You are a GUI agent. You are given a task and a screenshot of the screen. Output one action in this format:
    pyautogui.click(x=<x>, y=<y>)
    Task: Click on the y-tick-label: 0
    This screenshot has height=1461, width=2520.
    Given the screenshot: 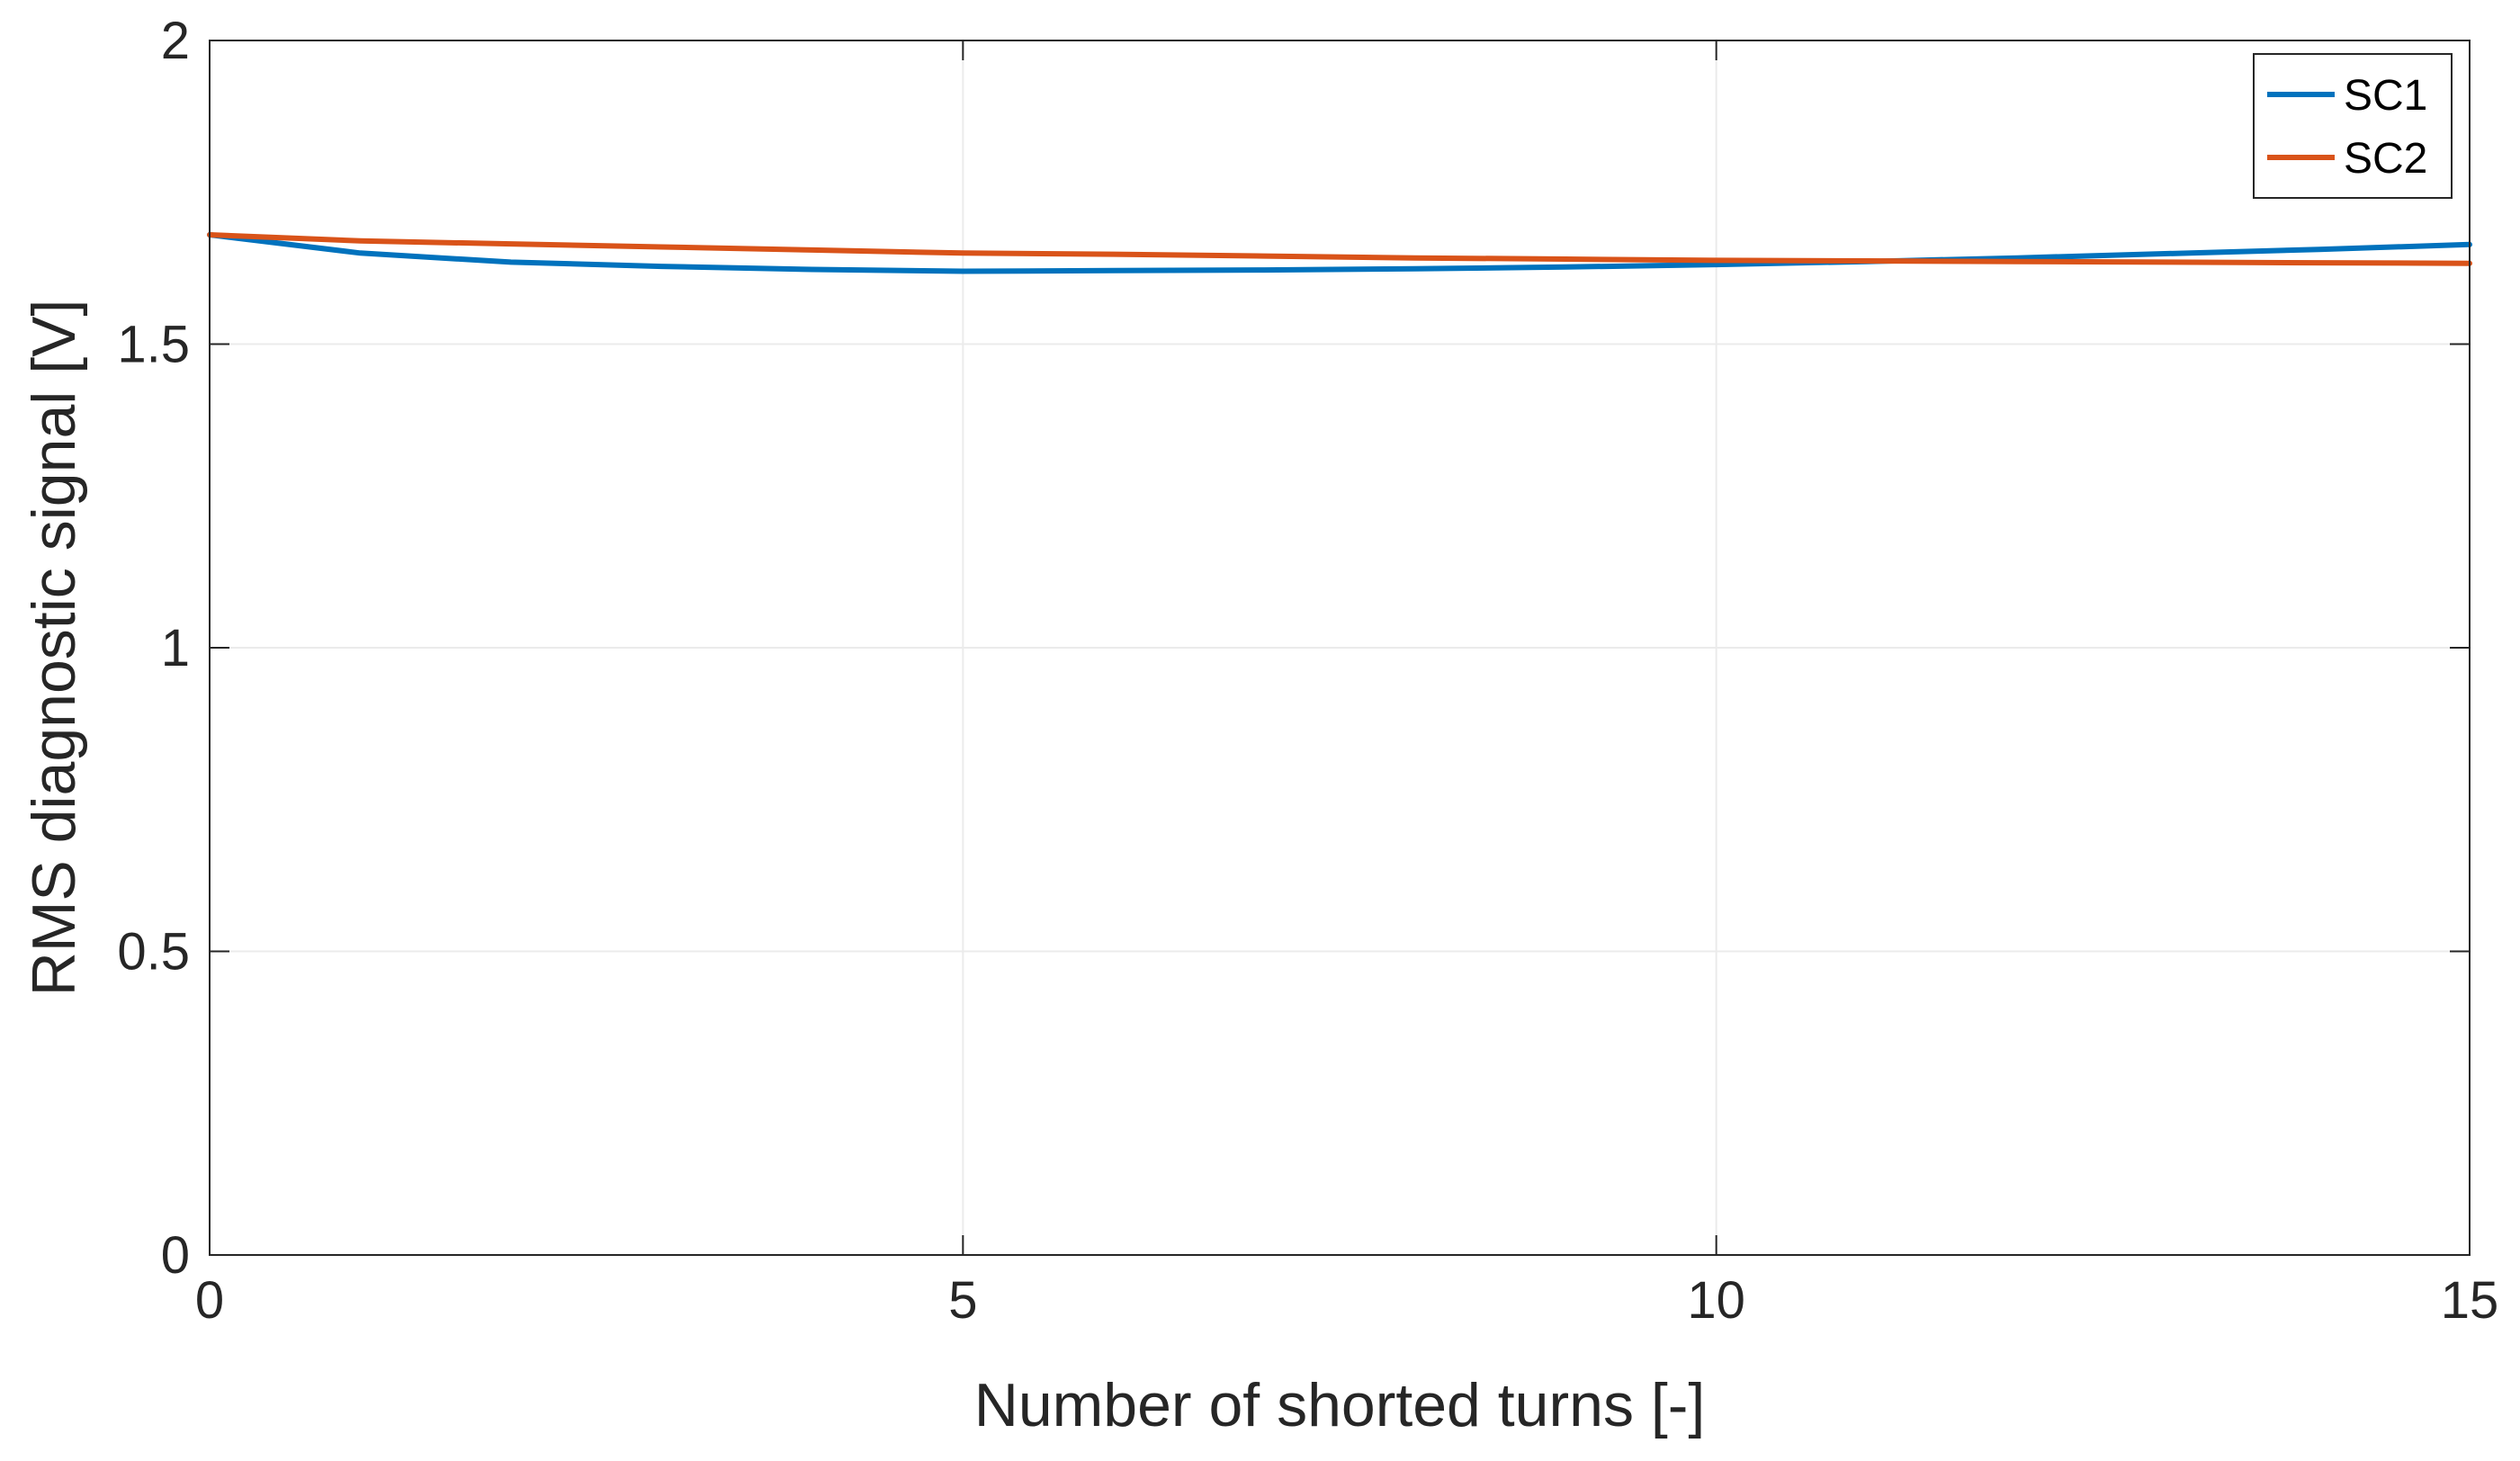 What is the action you would take?
    pyautogui.click(x=175, y=1255)
    